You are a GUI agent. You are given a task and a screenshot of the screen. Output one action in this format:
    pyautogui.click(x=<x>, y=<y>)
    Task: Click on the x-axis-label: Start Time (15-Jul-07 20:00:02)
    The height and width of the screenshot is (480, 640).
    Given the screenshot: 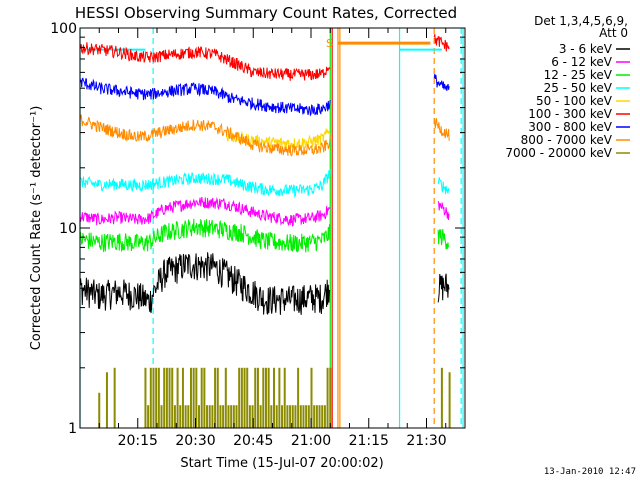 What is the action you would take?
    pyautogui.click(x=281, y=463)
    